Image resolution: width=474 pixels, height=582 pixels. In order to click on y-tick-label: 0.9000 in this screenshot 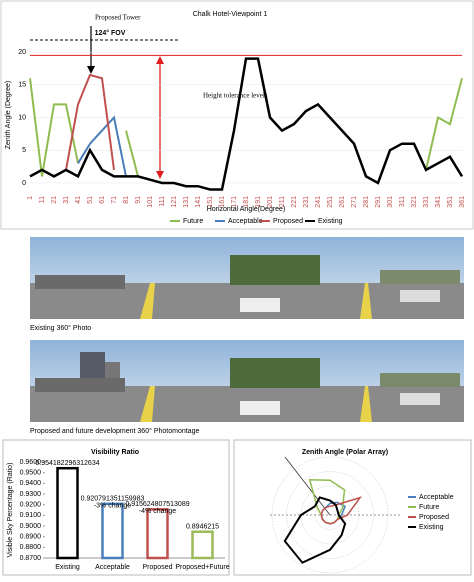, I will do `click(31, 526)`.